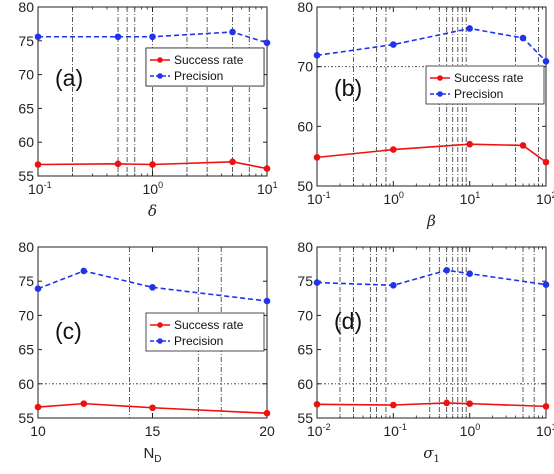  What do you see at coordinates (545, 198) in the screenshot?
I see `x-tick-label: 10²` at bounding box center [545, 198].